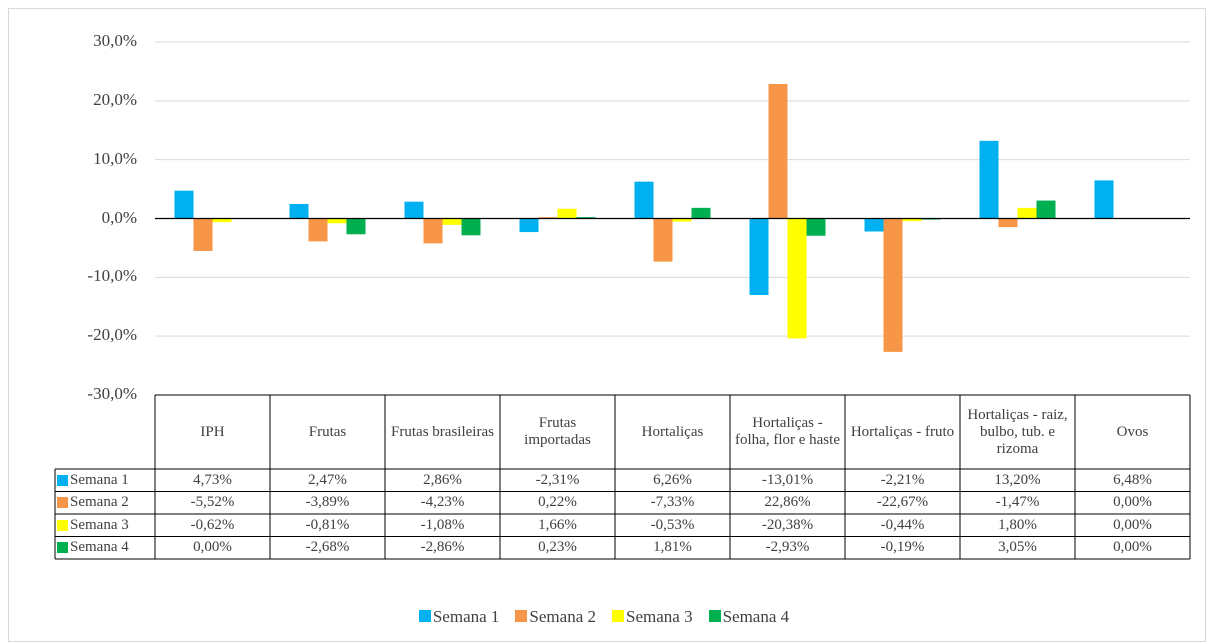 The height and width of the screenshot is (644, 1208). Describe the element at coordinates (902, 502) in the screenshot. I see `table-value: -22,67%` at that location.